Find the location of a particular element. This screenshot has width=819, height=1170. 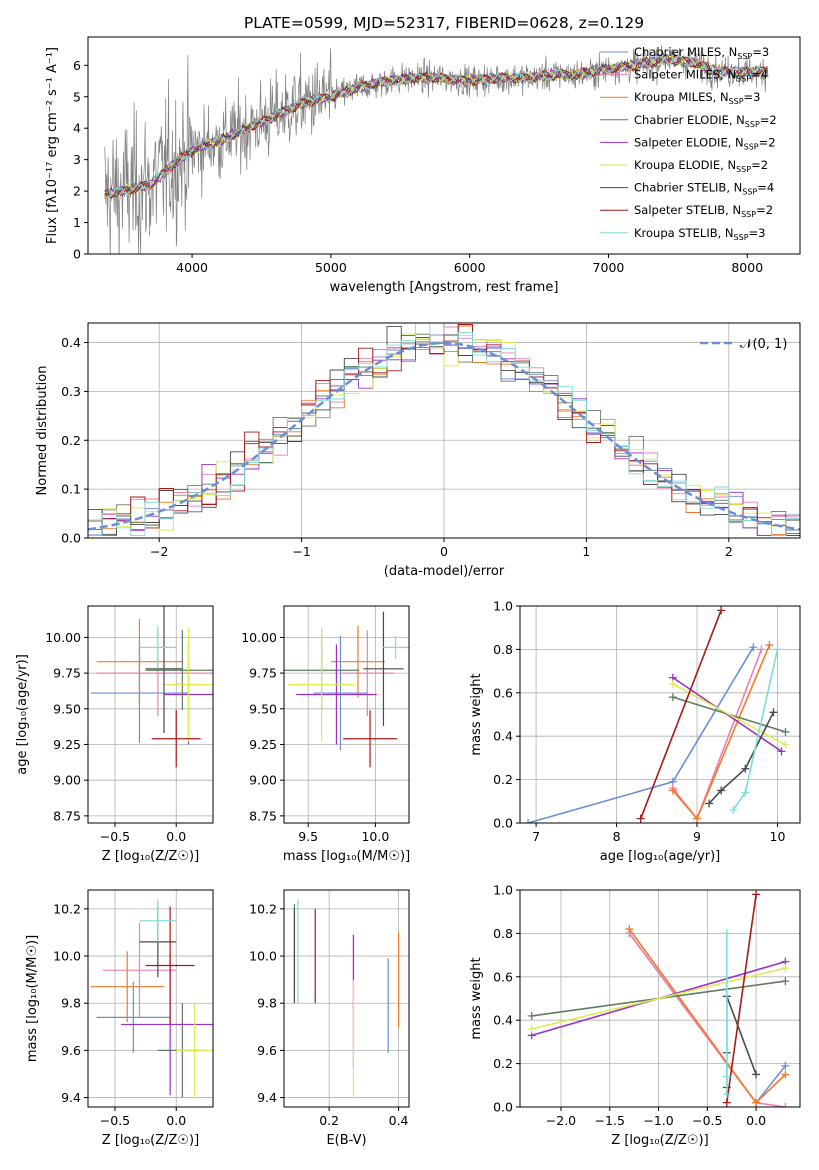

y-tick-label: 9.8 is located at coordinates (267, 1003).